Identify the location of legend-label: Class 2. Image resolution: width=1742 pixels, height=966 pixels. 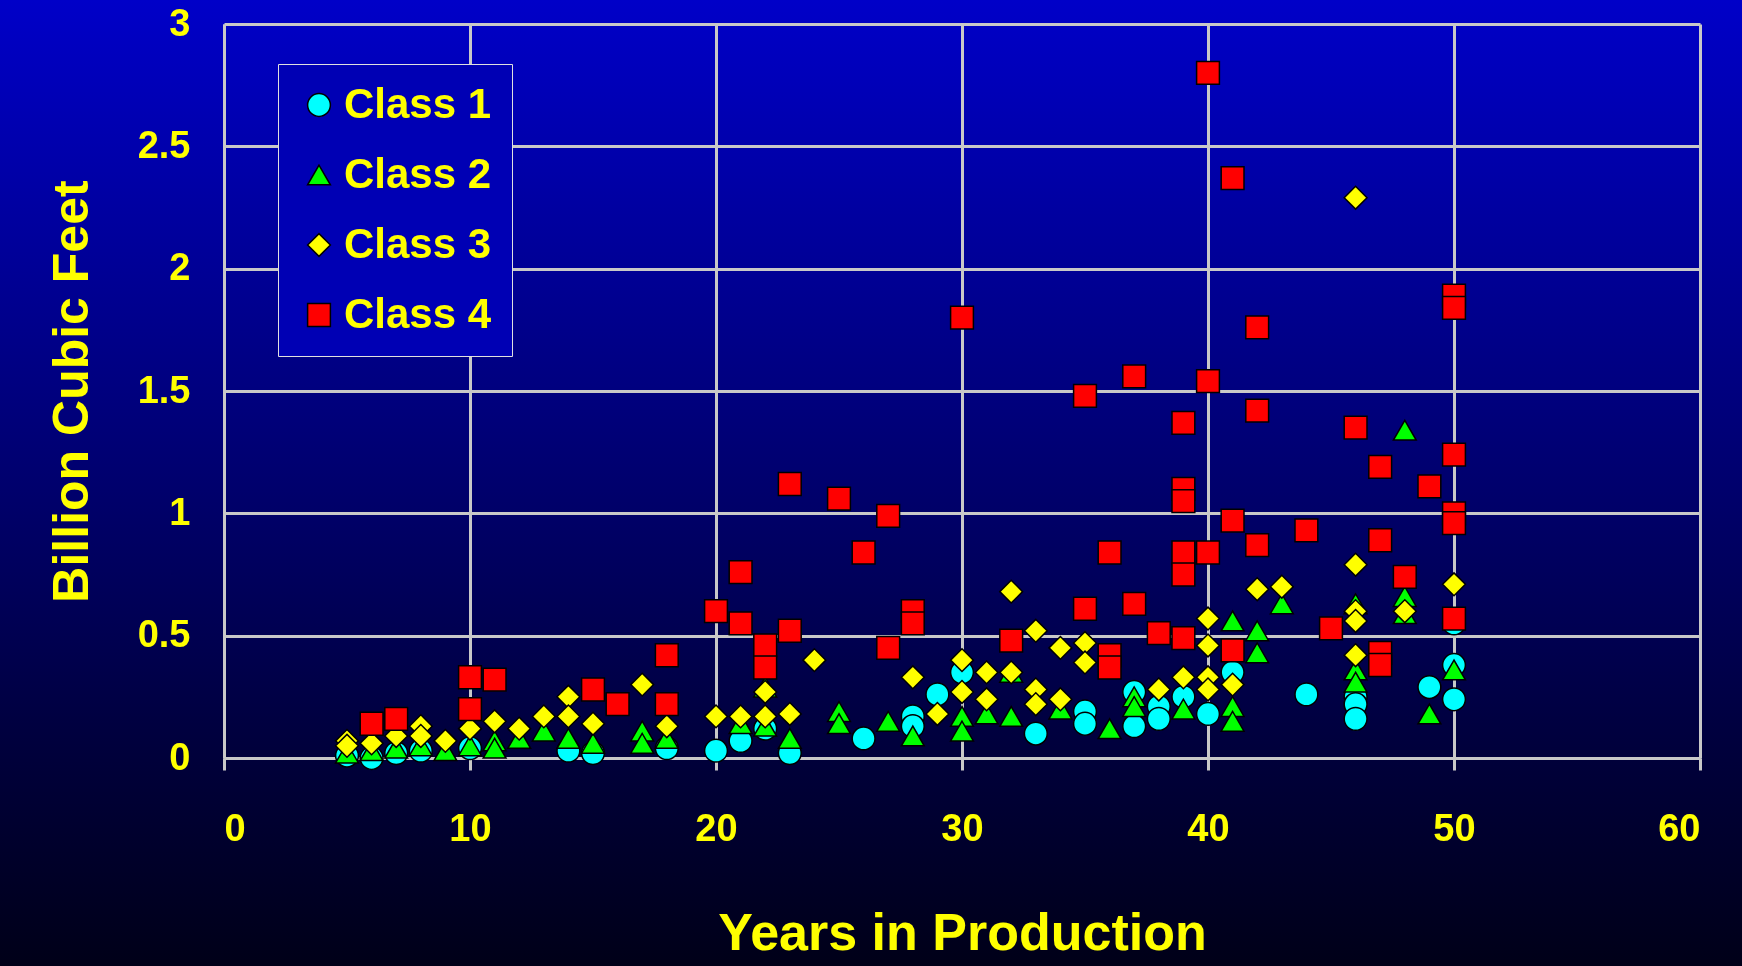
(418, 173).